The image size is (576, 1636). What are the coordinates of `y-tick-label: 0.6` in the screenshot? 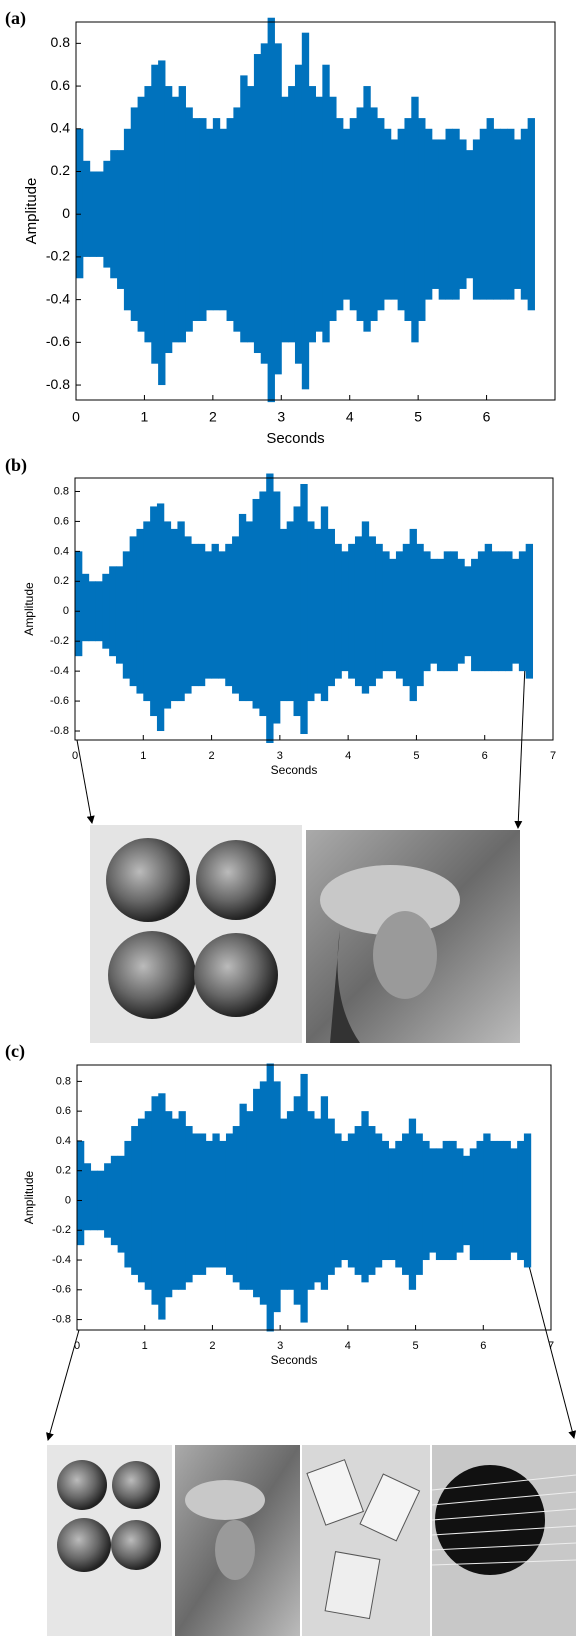 It's located at (61, 521).